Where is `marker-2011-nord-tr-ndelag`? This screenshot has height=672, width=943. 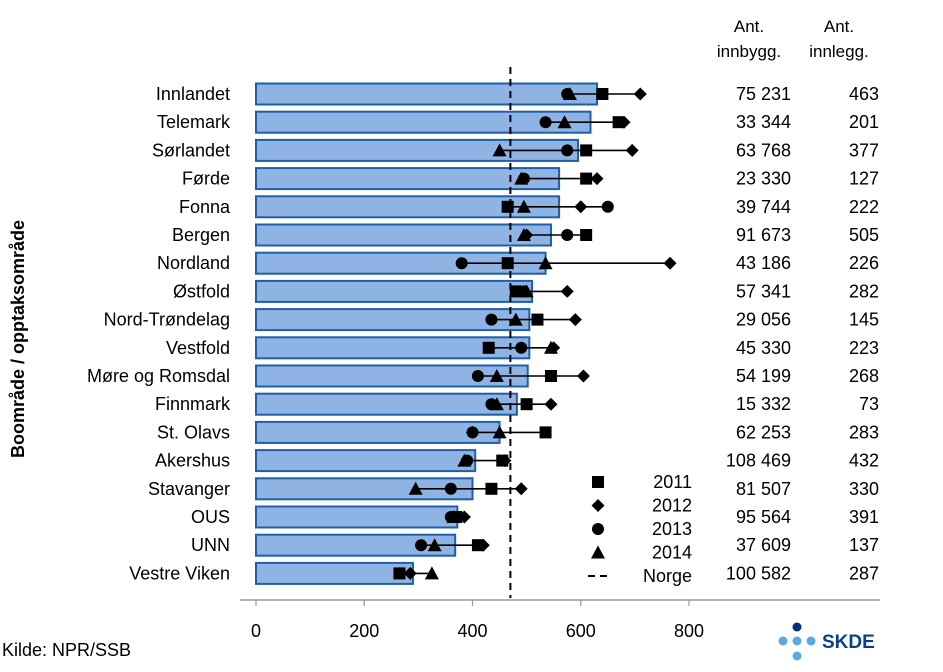 marker-2011-nord-tr-ndelag is located at coordinates (537, 319).